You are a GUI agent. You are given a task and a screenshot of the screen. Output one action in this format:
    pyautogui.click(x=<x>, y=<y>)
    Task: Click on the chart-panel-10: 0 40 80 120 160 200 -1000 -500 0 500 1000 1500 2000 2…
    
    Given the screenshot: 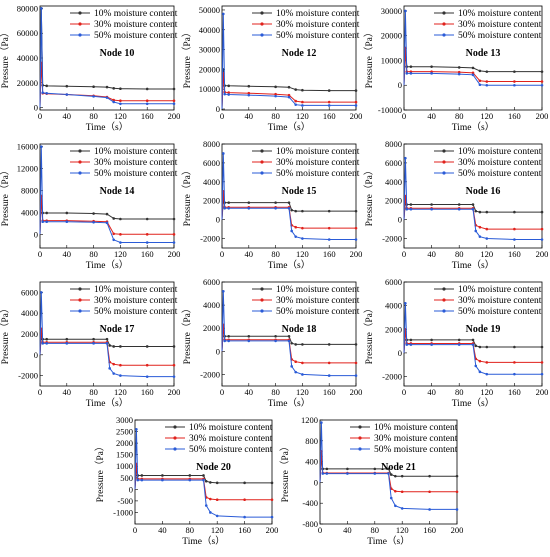 What is the action you would take?
    pyautogui.click(x=187, y=483)
    